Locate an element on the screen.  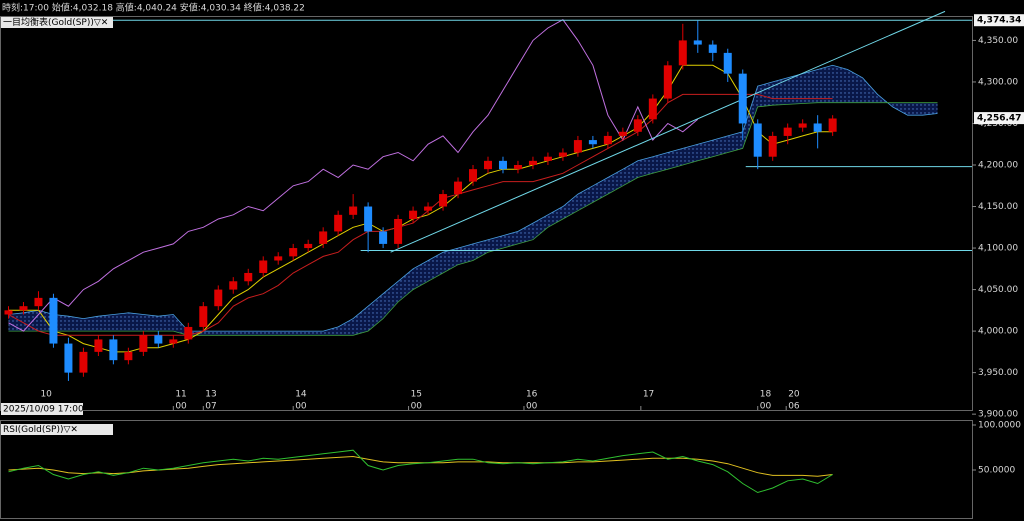
y-tick-label: 4,350.00 is located at coordinates (998, 41).